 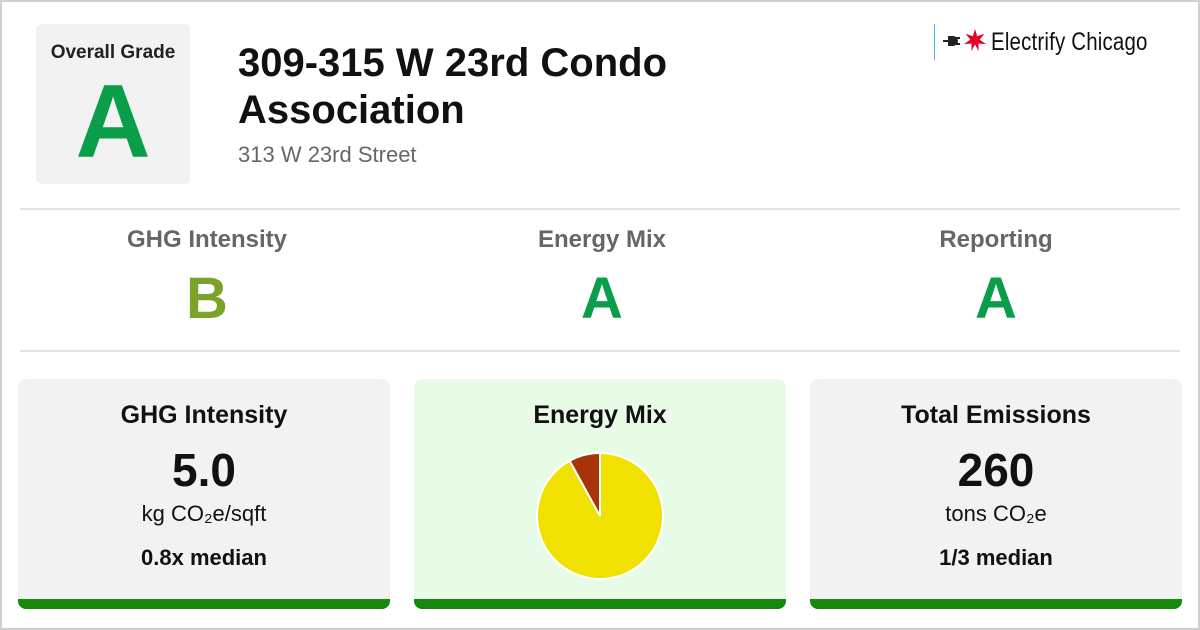 What do you see at coordinates (204, 513) in the screenshot?
I see `card-unit: kg CO₂e/sqft` at bounding box center [204, 513].